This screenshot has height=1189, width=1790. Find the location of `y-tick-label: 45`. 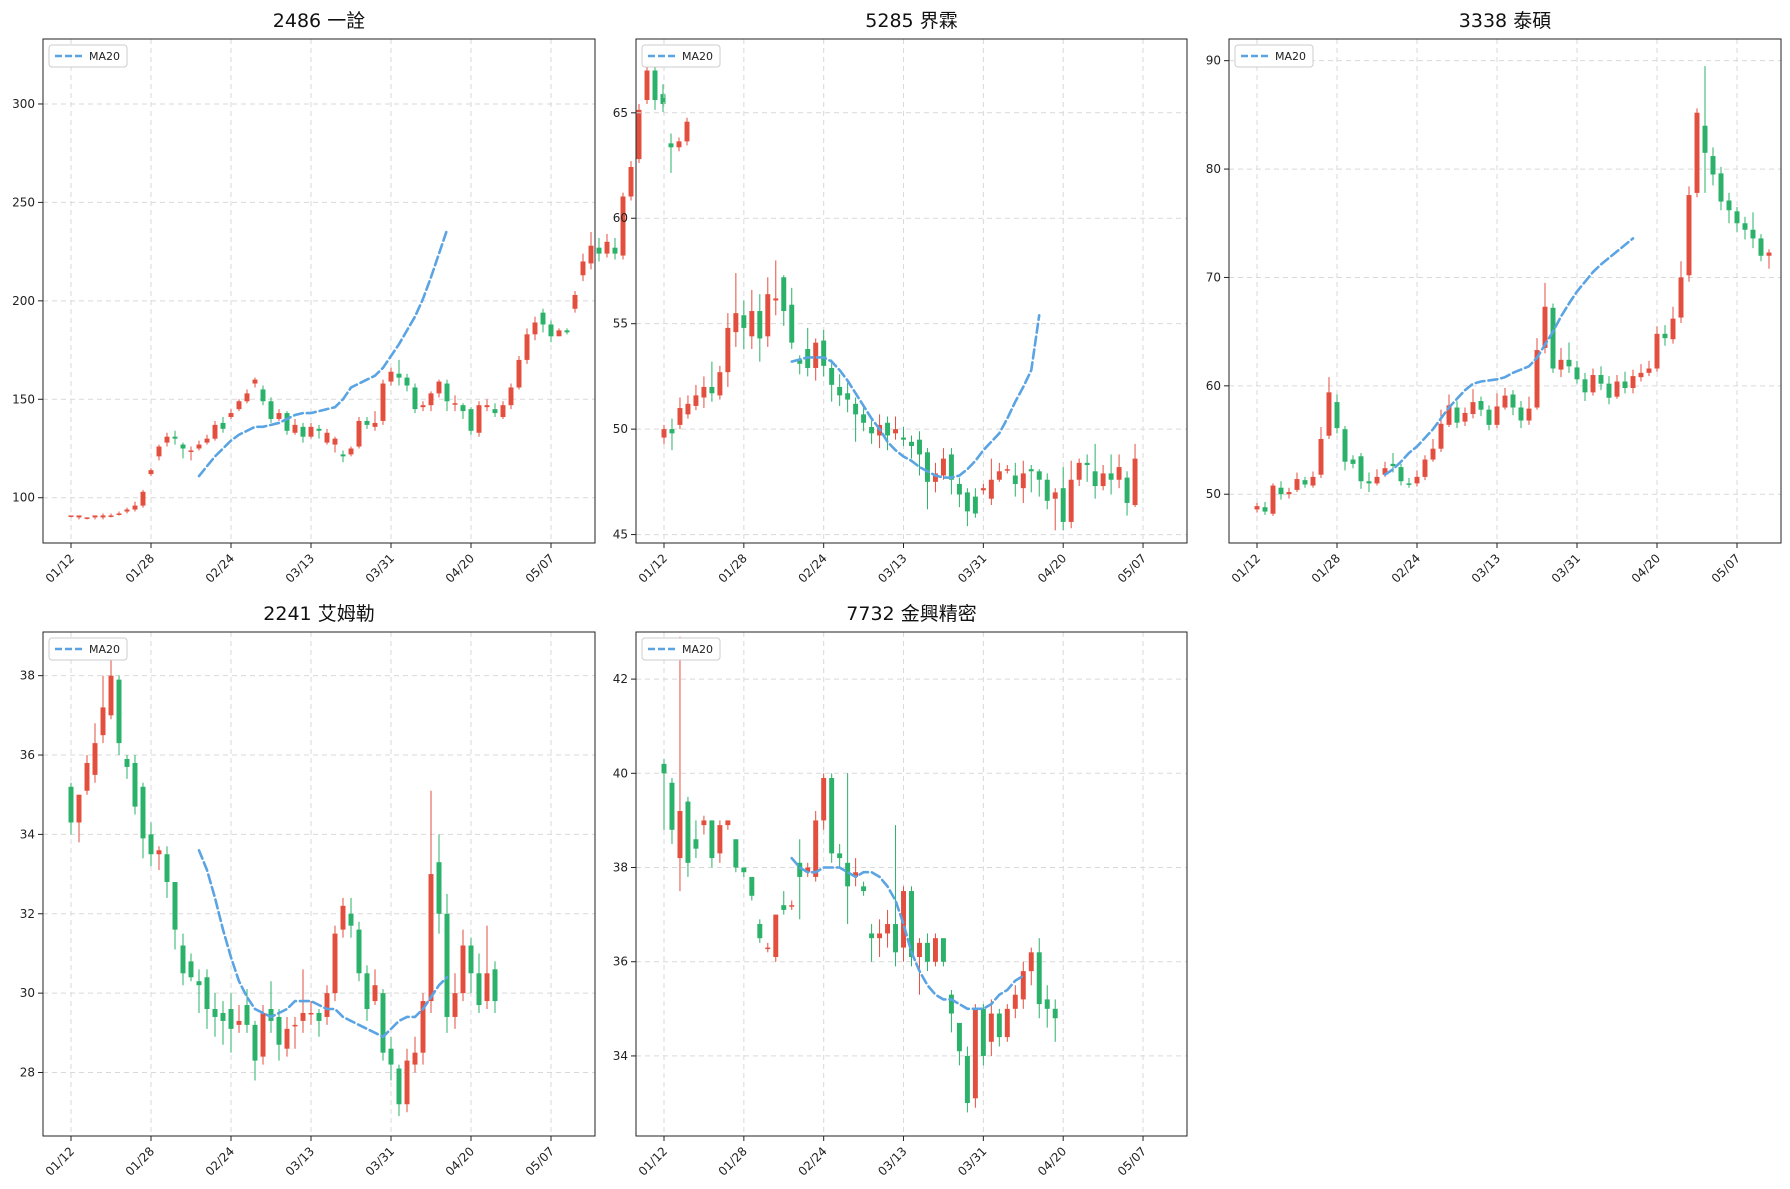

y-tick-label: 45 is located at coordinates (620, 535).